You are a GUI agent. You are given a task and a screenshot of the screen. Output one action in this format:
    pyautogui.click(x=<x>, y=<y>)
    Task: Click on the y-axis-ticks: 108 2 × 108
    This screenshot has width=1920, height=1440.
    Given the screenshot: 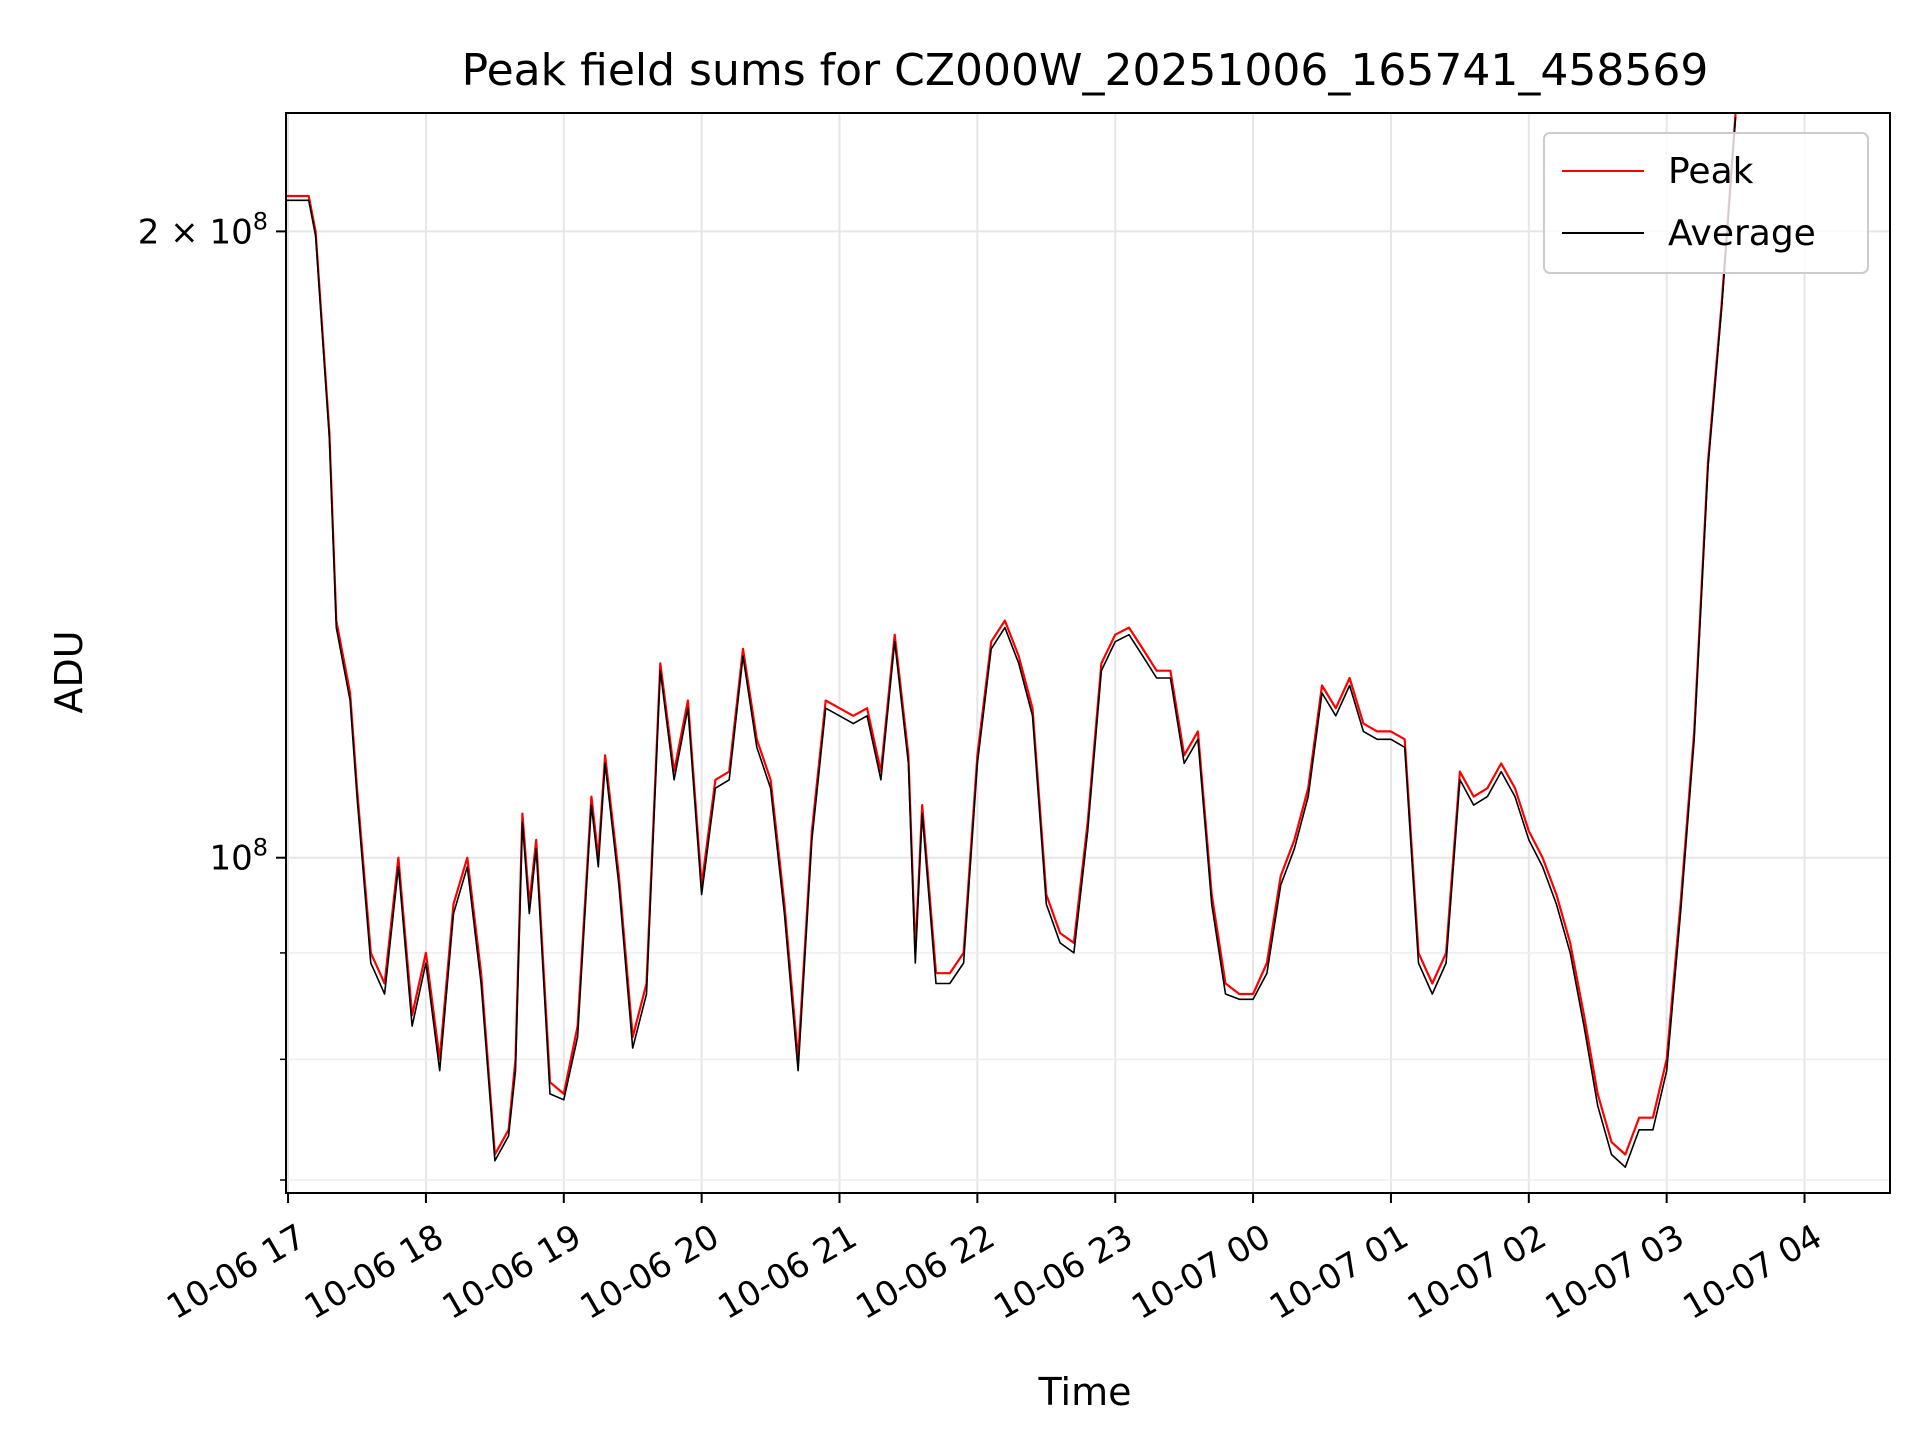 What is the action you would take?
    pyautogui.click(x=212, y=694)
    